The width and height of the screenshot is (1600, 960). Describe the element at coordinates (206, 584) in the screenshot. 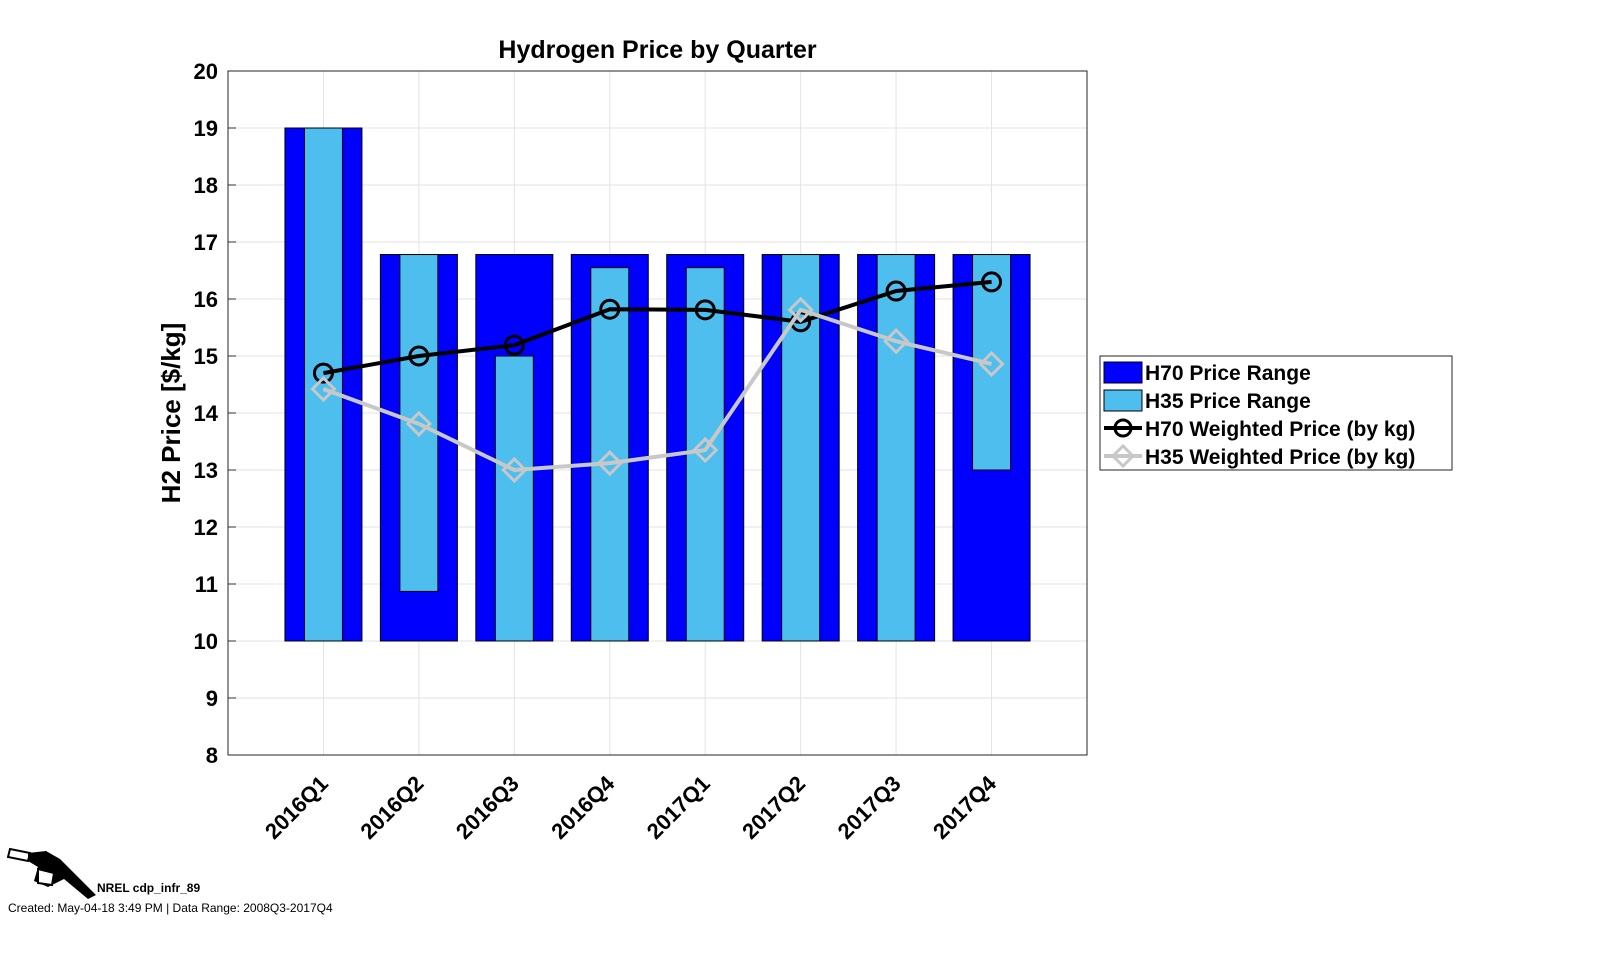

I see `y-tick-label: 11` at that location.